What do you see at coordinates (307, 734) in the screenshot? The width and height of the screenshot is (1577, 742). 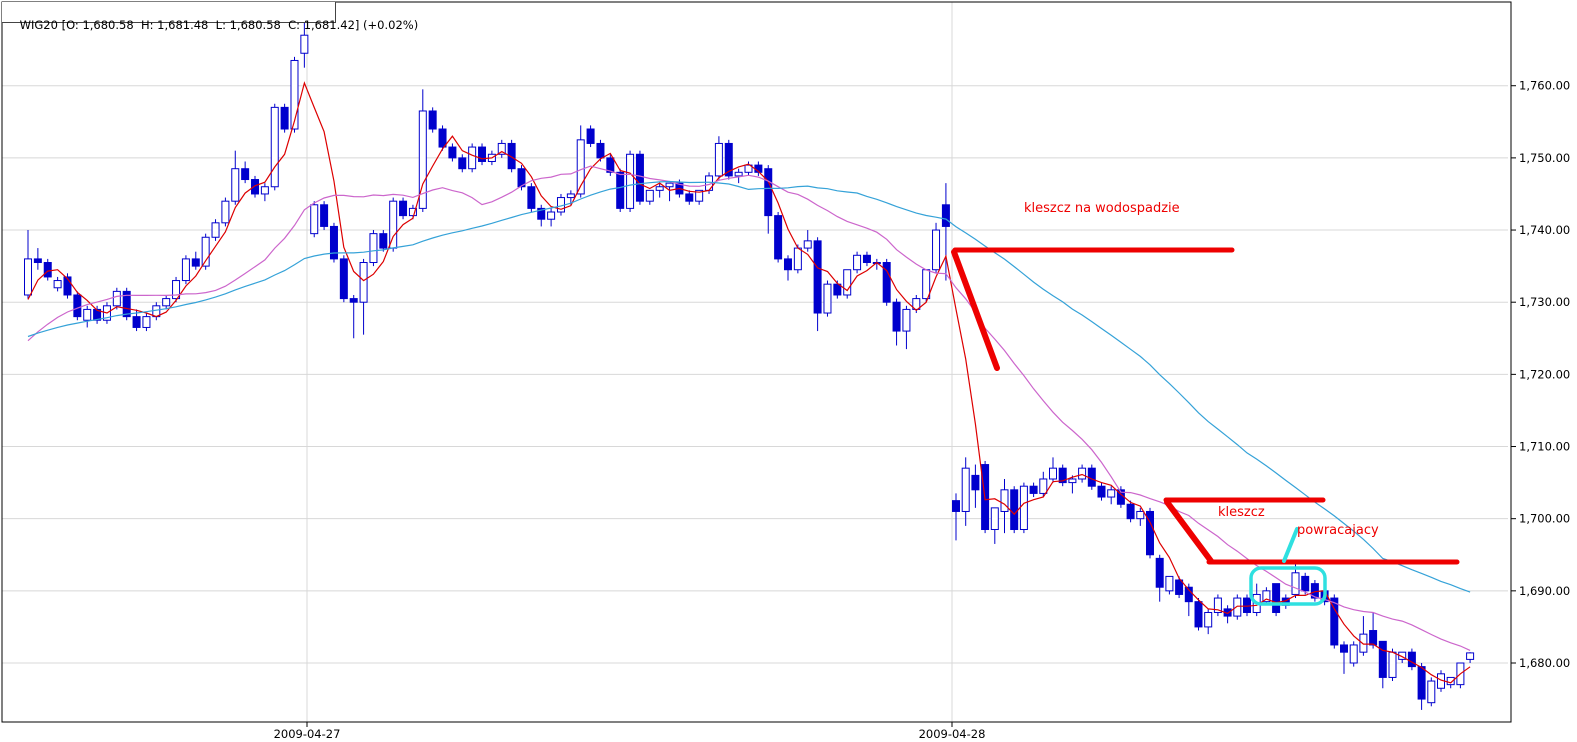 I see `x-axis-date-label: 2009-04-27` at bounding box center [307, 734].